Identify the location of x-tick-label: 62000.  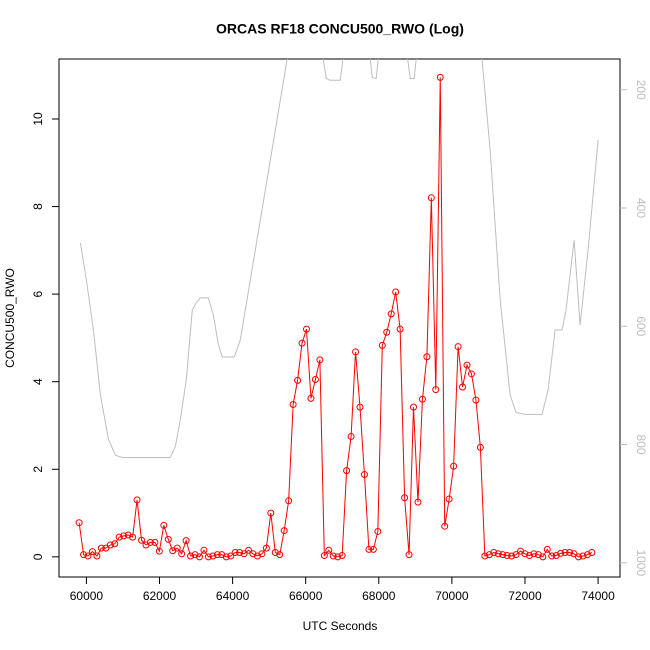
(160, 596).